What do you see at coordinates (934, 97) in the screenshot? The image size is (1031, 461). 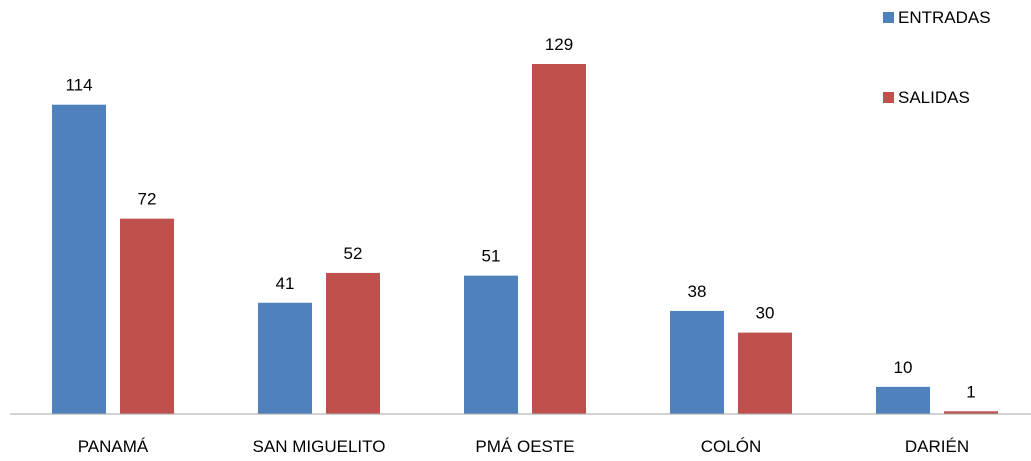 I see `legend-label-salidas: SALIDAS` at bounding box center [934, 97].